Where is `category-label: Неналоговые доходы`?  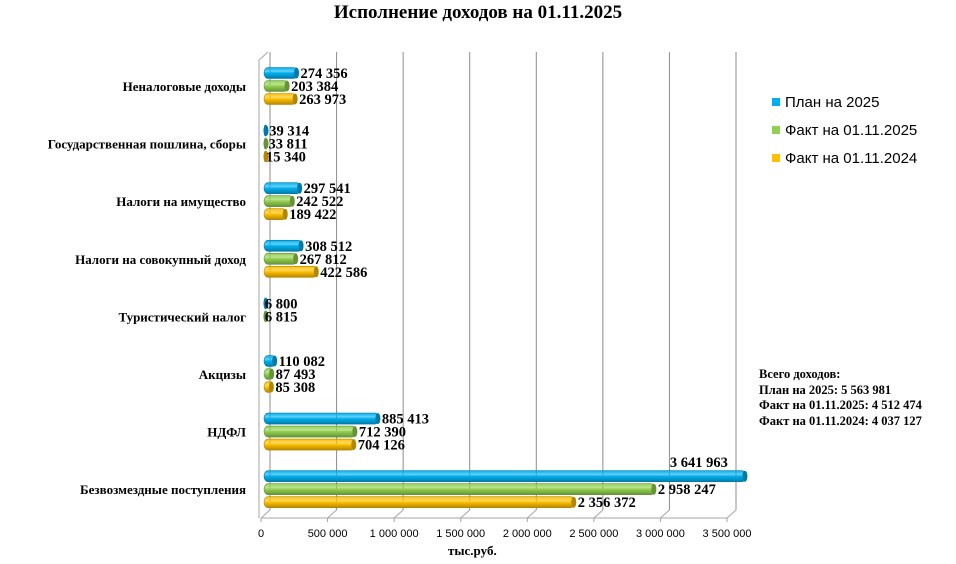 category-label: Неналоговые доходы is located at coordinates (184, 86).